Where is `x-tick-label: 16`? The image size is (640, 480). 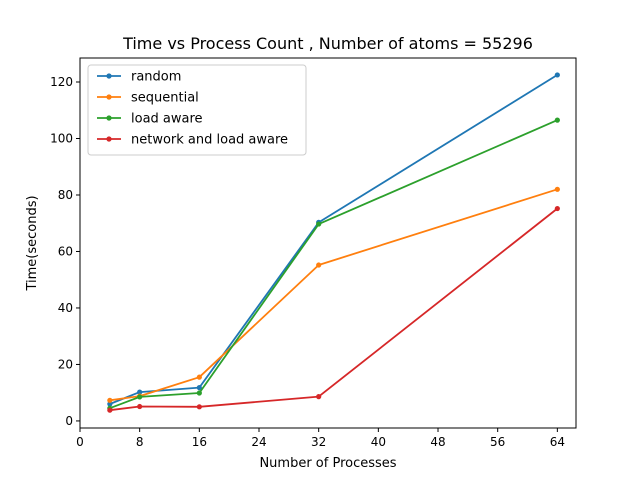
x-tick-label: 16 is located at coordinates (199, 442).